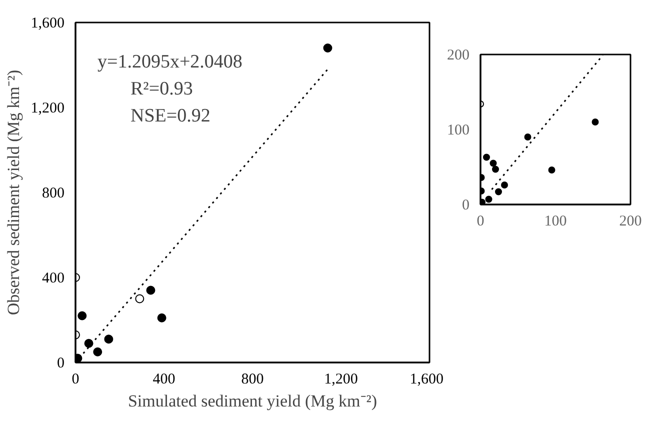  I want to click on x-tick-label: 200, so click(630, 222).